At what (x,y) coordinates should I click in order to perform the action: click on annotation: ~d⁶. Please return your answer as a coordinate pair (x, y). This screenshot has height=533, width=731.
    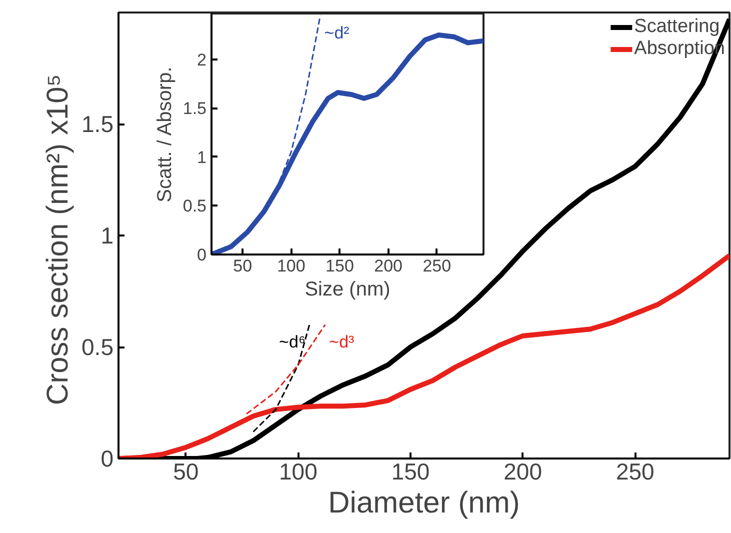
    Looking at the image, I should click on (292, 342).